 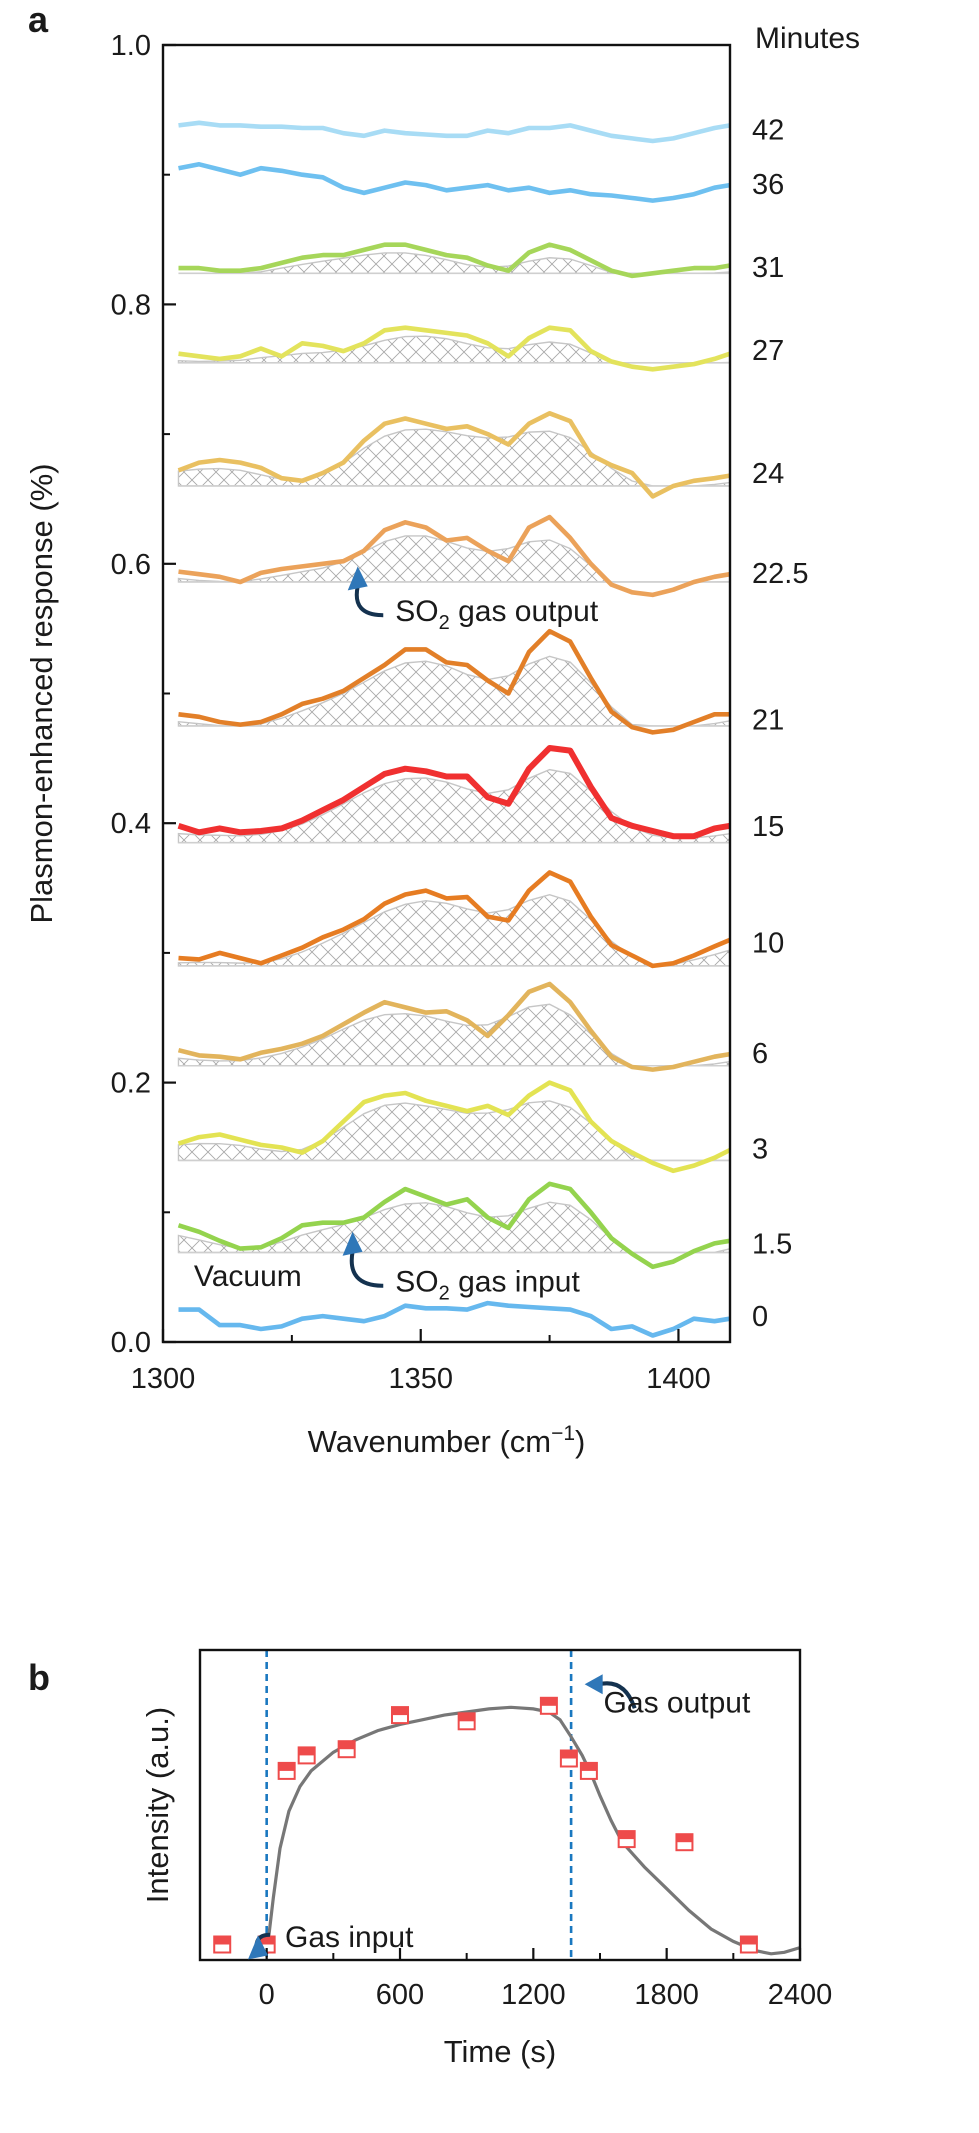 I want to click on event-lines, so click(x=419, y=1805).